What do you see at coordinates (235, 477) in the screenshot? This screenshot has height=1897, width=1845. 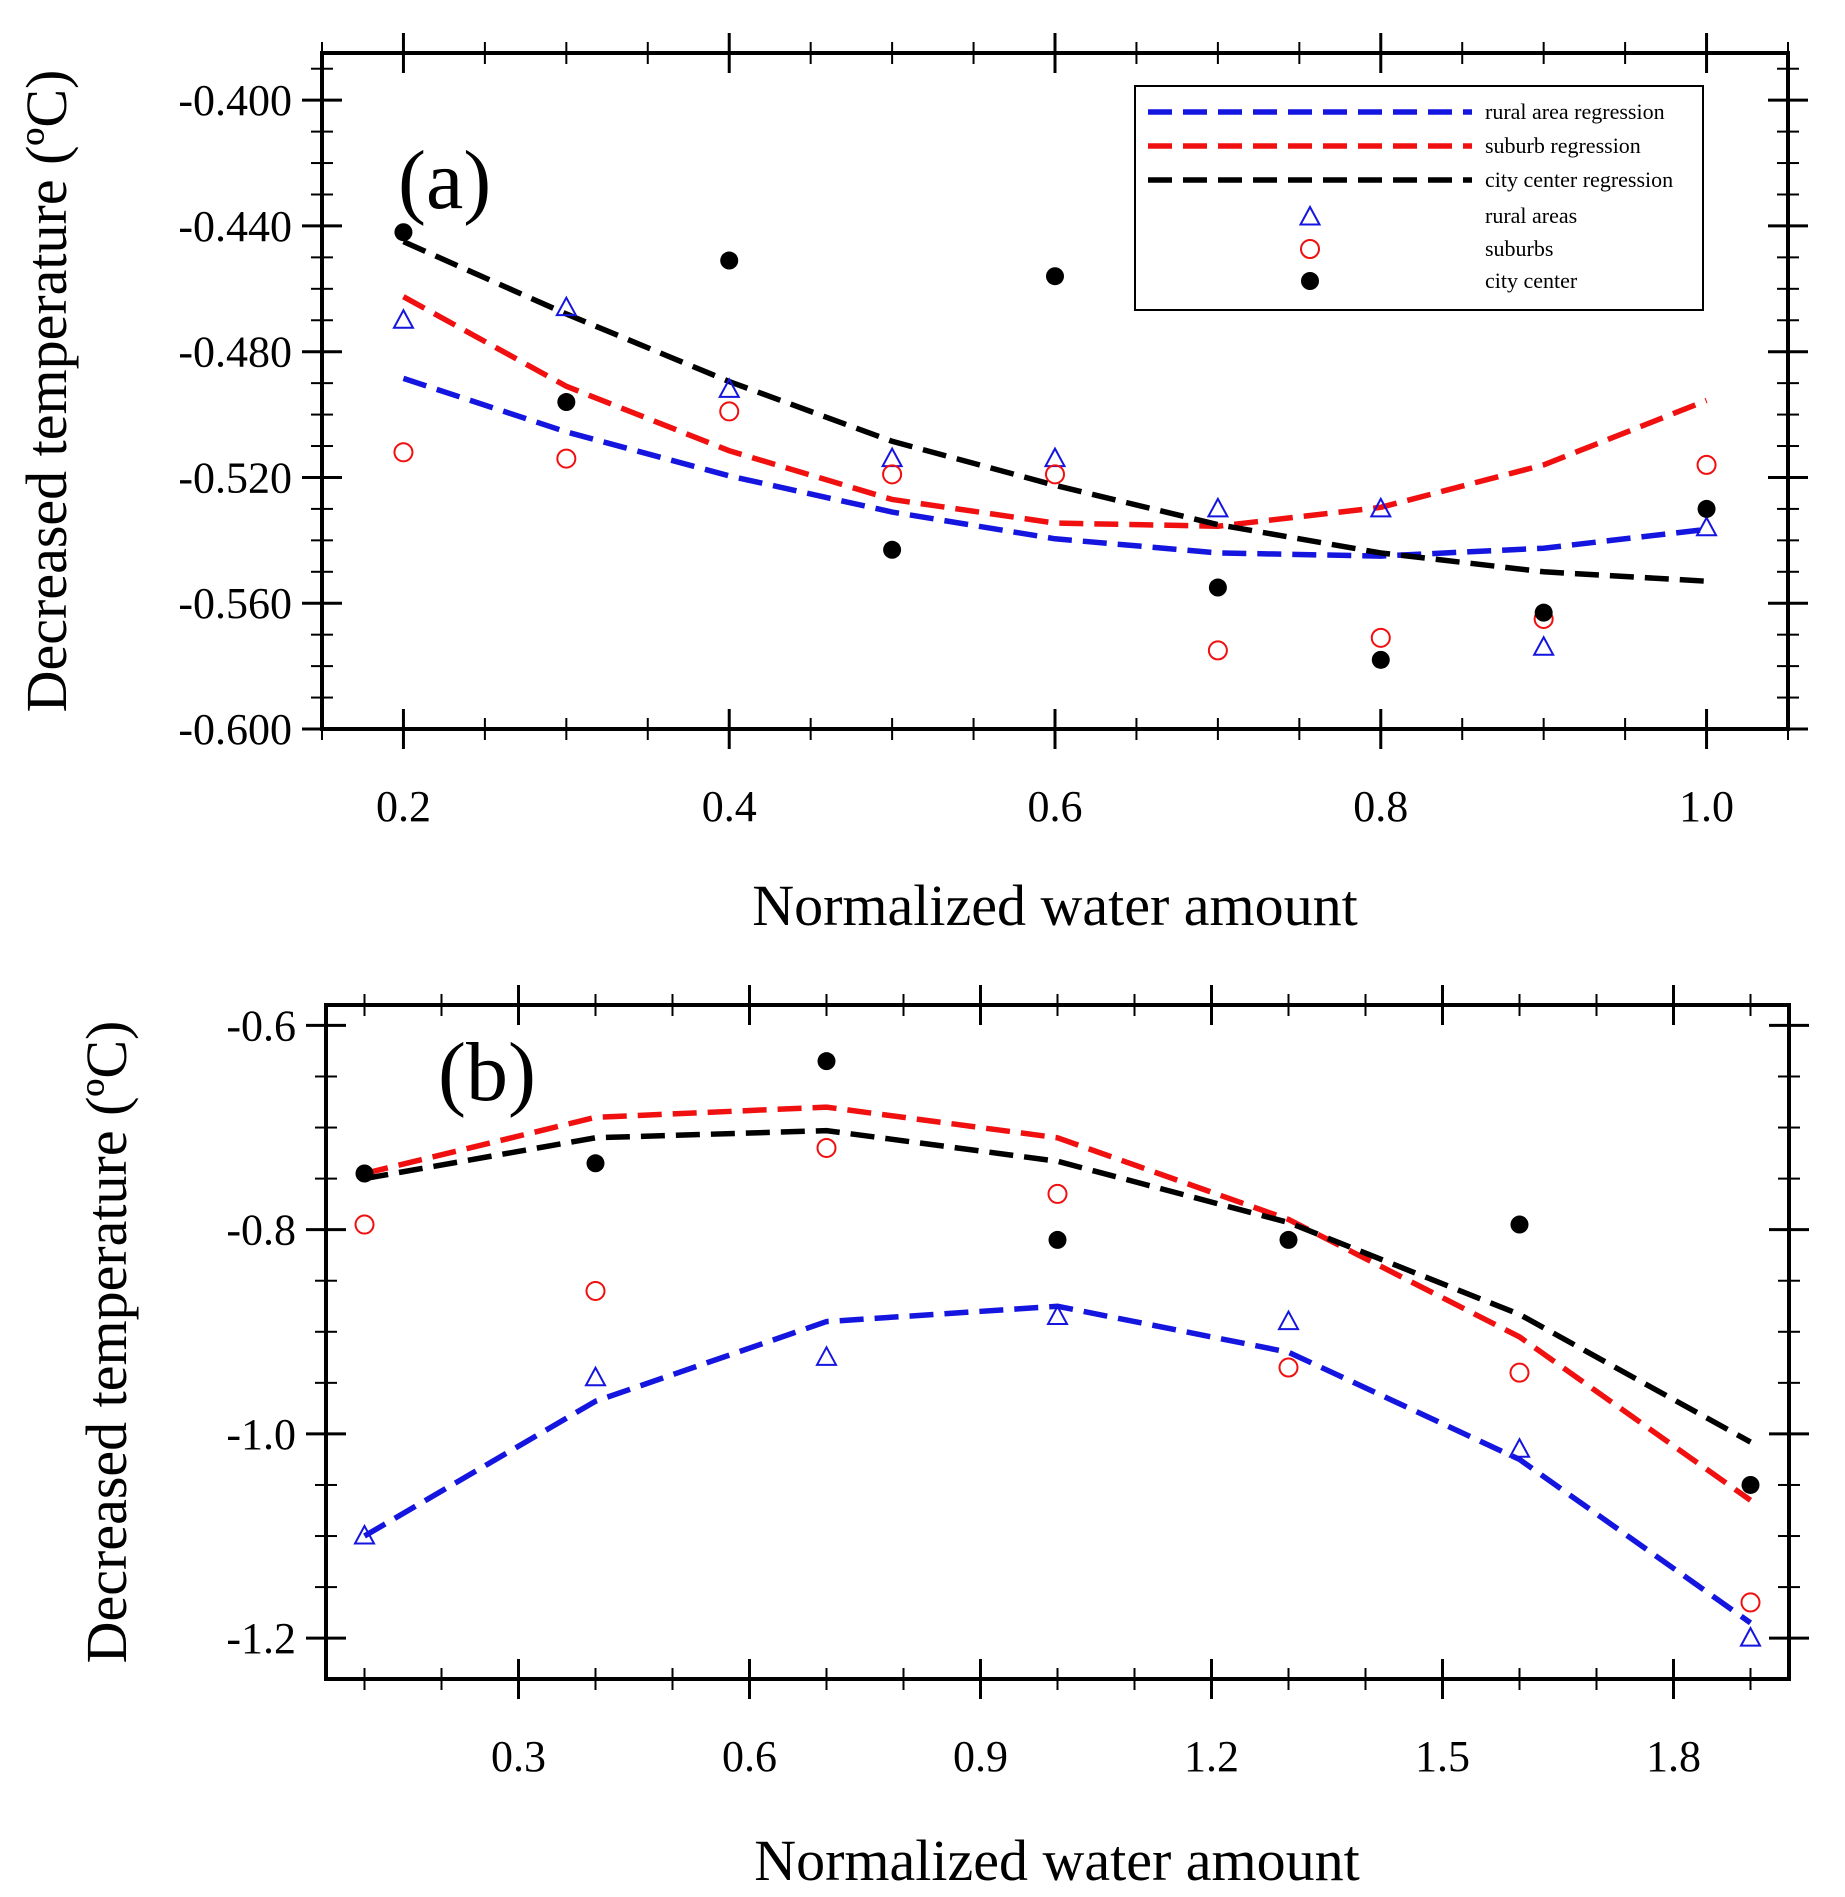 I see `y-tick-label: -0.520` at bounding box center [235, 477].